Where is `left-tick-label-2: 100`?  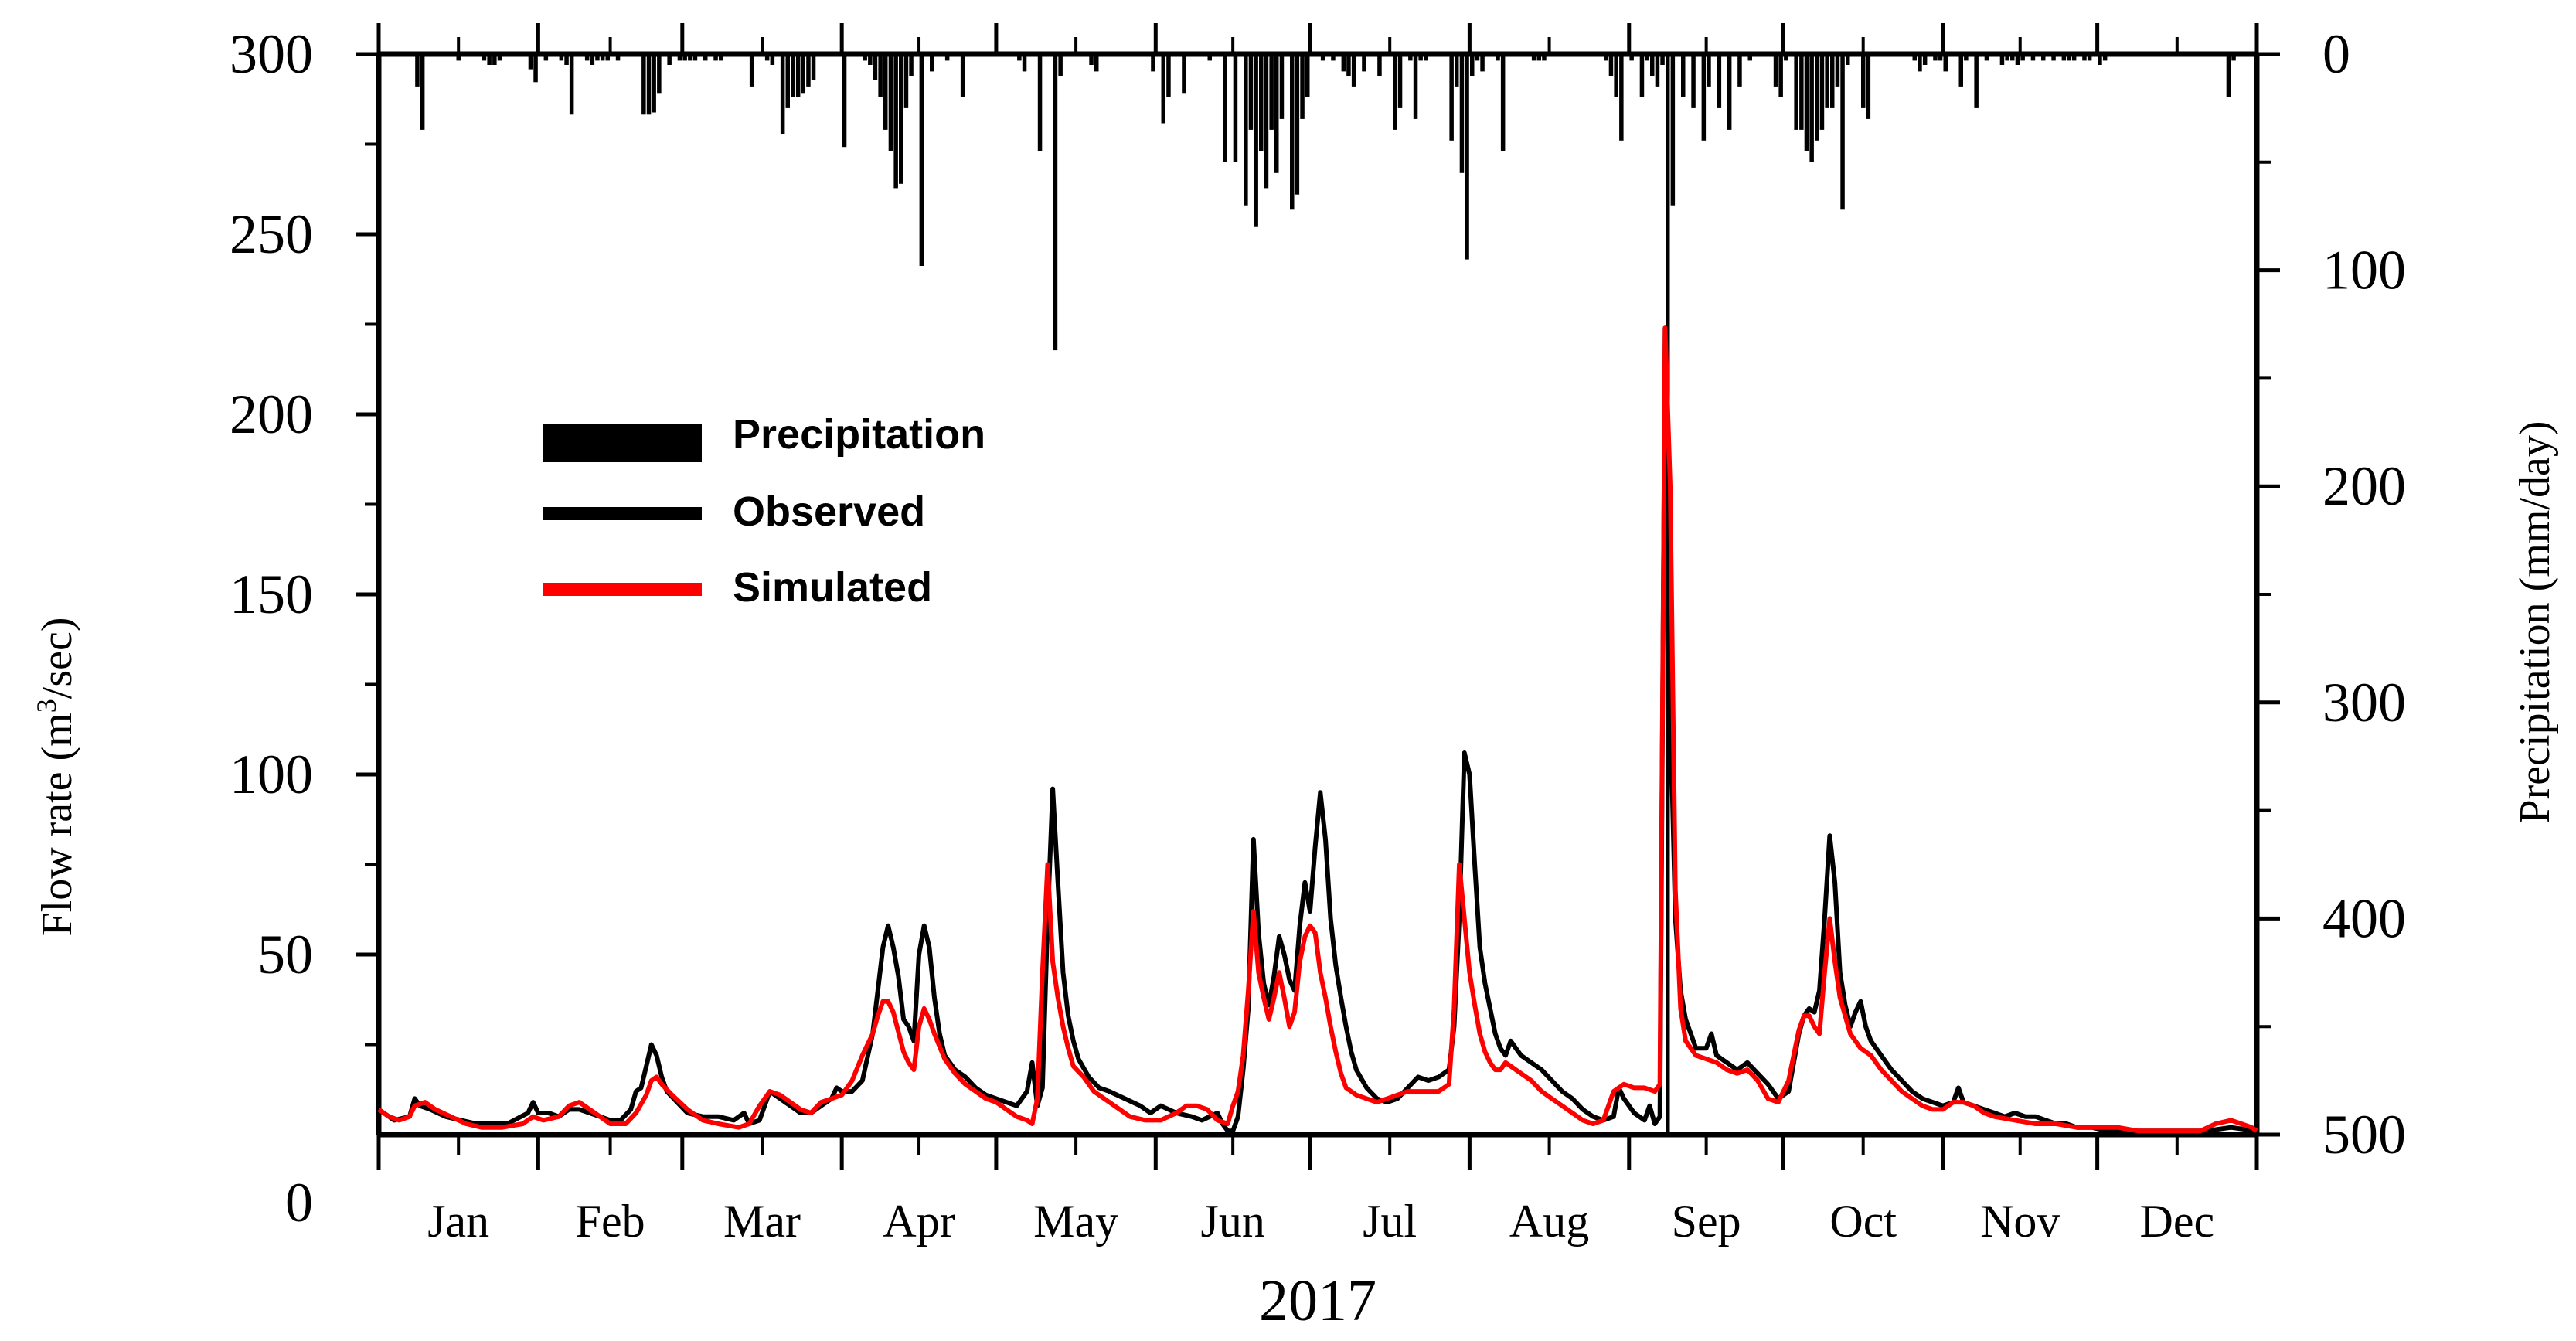
left-tick-label-2: 100 is located at coordinates (271, 775).